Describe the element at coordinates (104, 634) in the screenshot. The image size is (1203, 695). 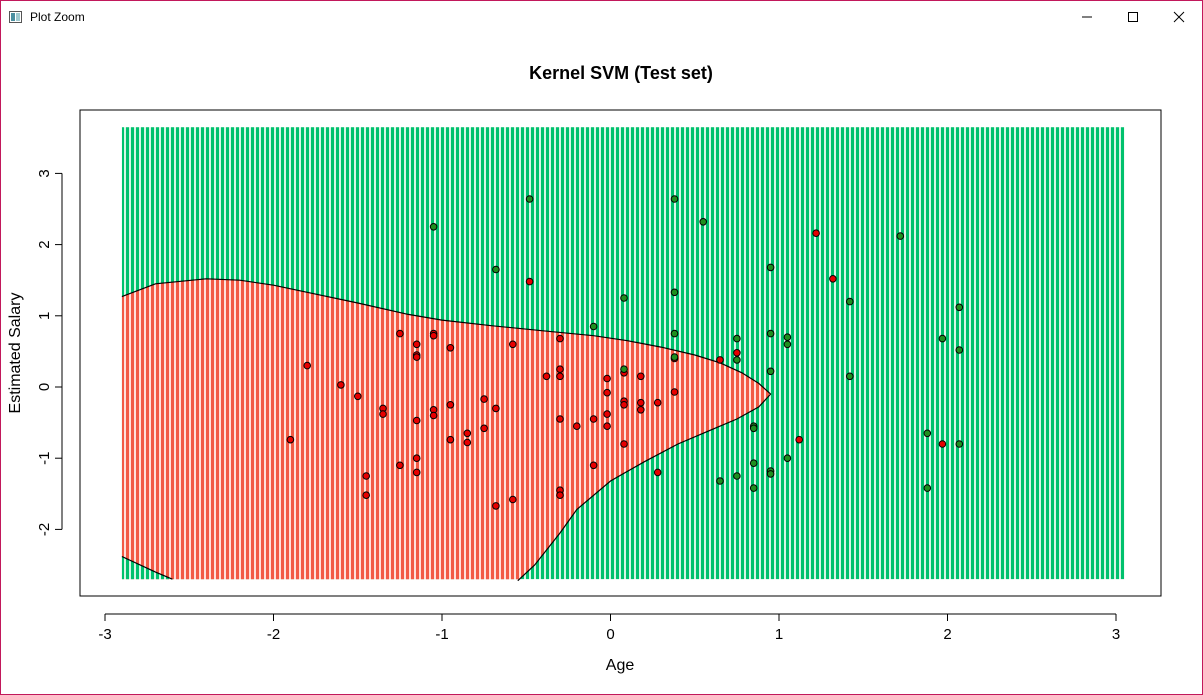
I see `x-tick-label: -3` at that location.